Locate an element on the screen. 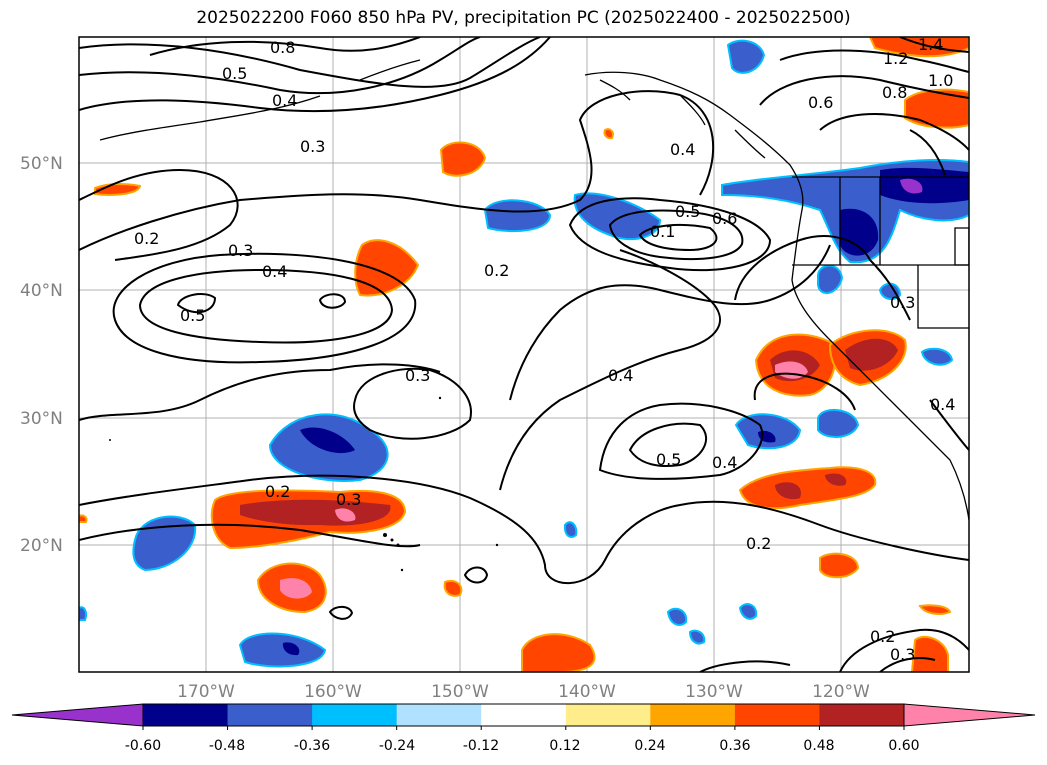 The height and width of the screenshot is (765, 1047). lat-label-50n: 50°N is located at coordinates (41, 164).